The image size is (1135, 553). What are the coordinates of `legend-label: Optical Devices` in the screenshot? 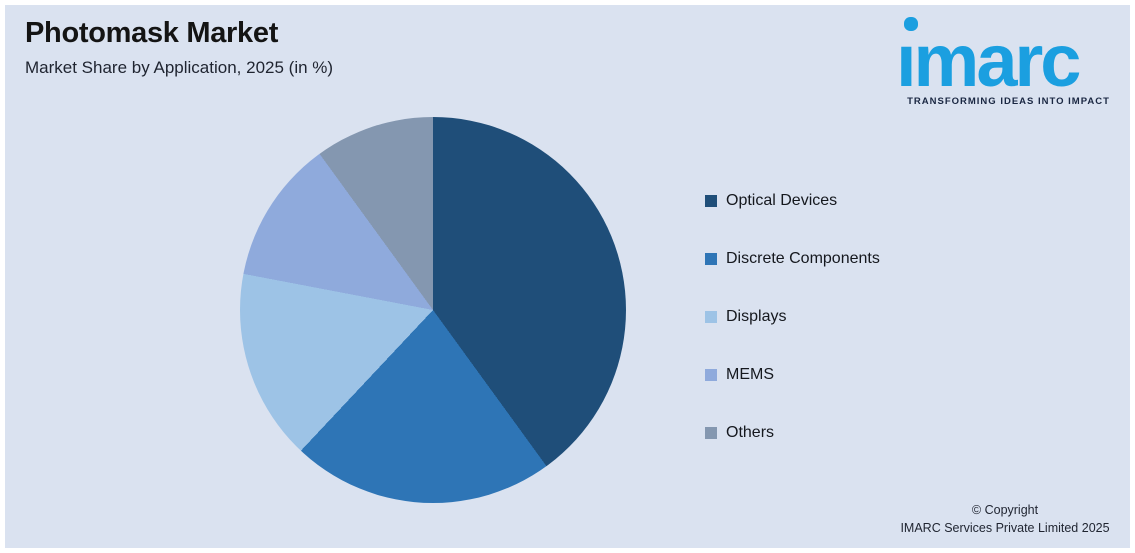 It's located at (782, 200).